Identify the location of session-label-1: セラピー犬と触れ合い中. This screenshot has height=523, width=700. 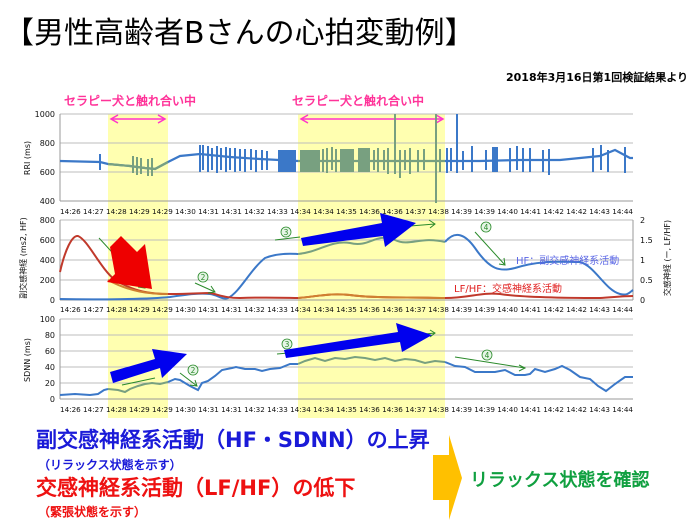
(130, 101).